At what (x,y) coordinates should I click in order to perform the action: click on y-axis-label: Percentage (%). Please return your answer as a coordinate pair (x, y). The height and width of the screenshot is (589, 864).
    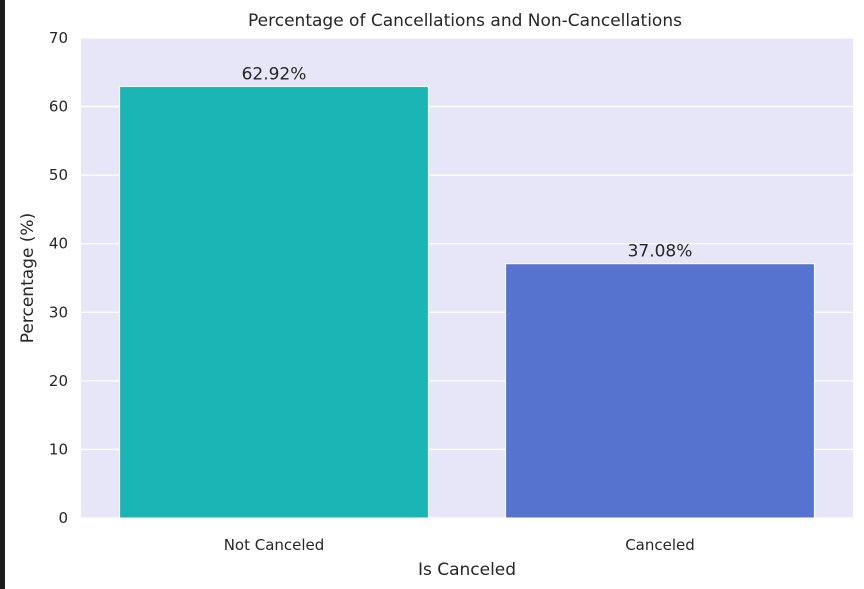
    Looking at the image, I should click on (28, 278).